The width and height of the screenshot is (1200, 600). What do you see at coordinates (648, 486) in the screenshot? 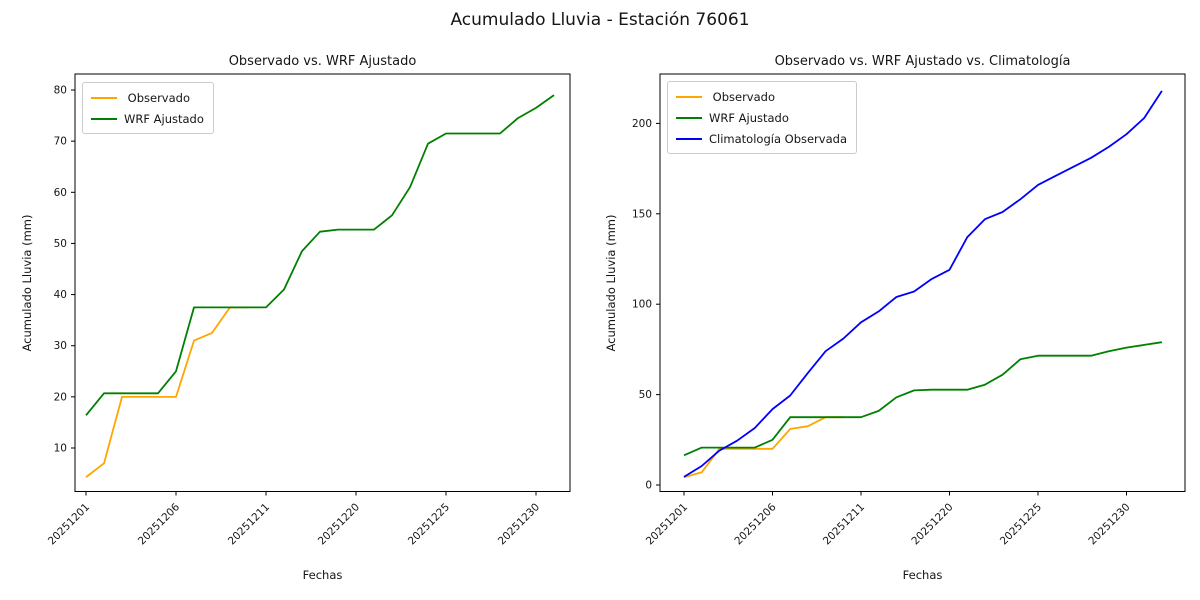
I see `y-tick-label: 0` at bounding box center [648, 486].